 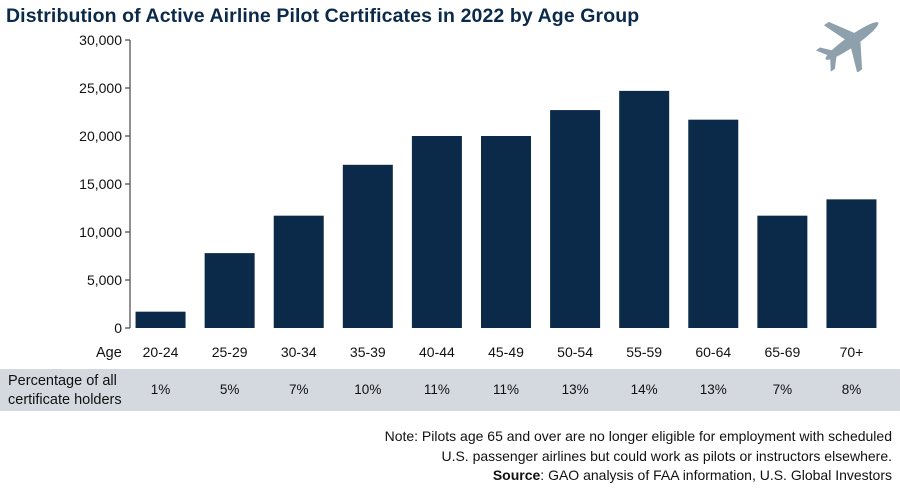 I want to click on x-tick-label: 40-44, so click(x=437, y=352).